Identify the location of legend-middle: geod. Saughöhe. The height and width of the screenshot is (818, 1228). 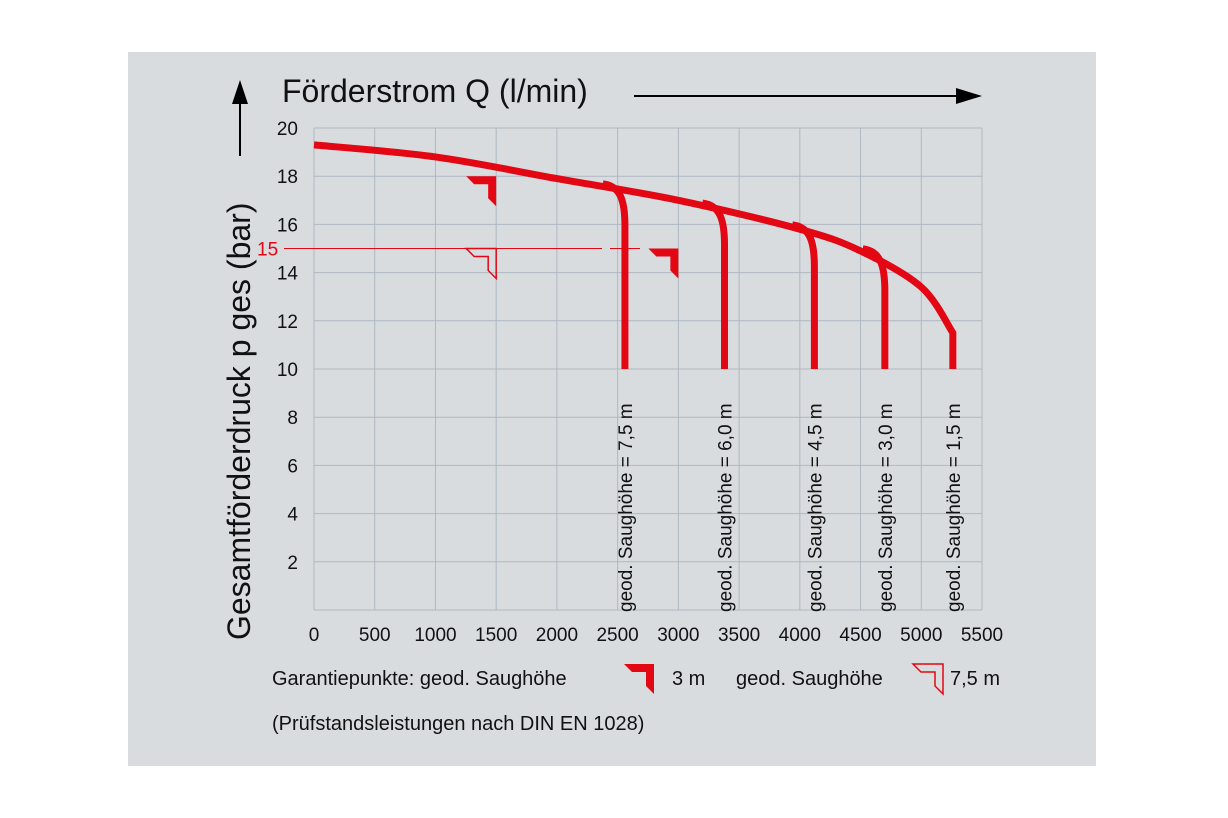
(809, 679).